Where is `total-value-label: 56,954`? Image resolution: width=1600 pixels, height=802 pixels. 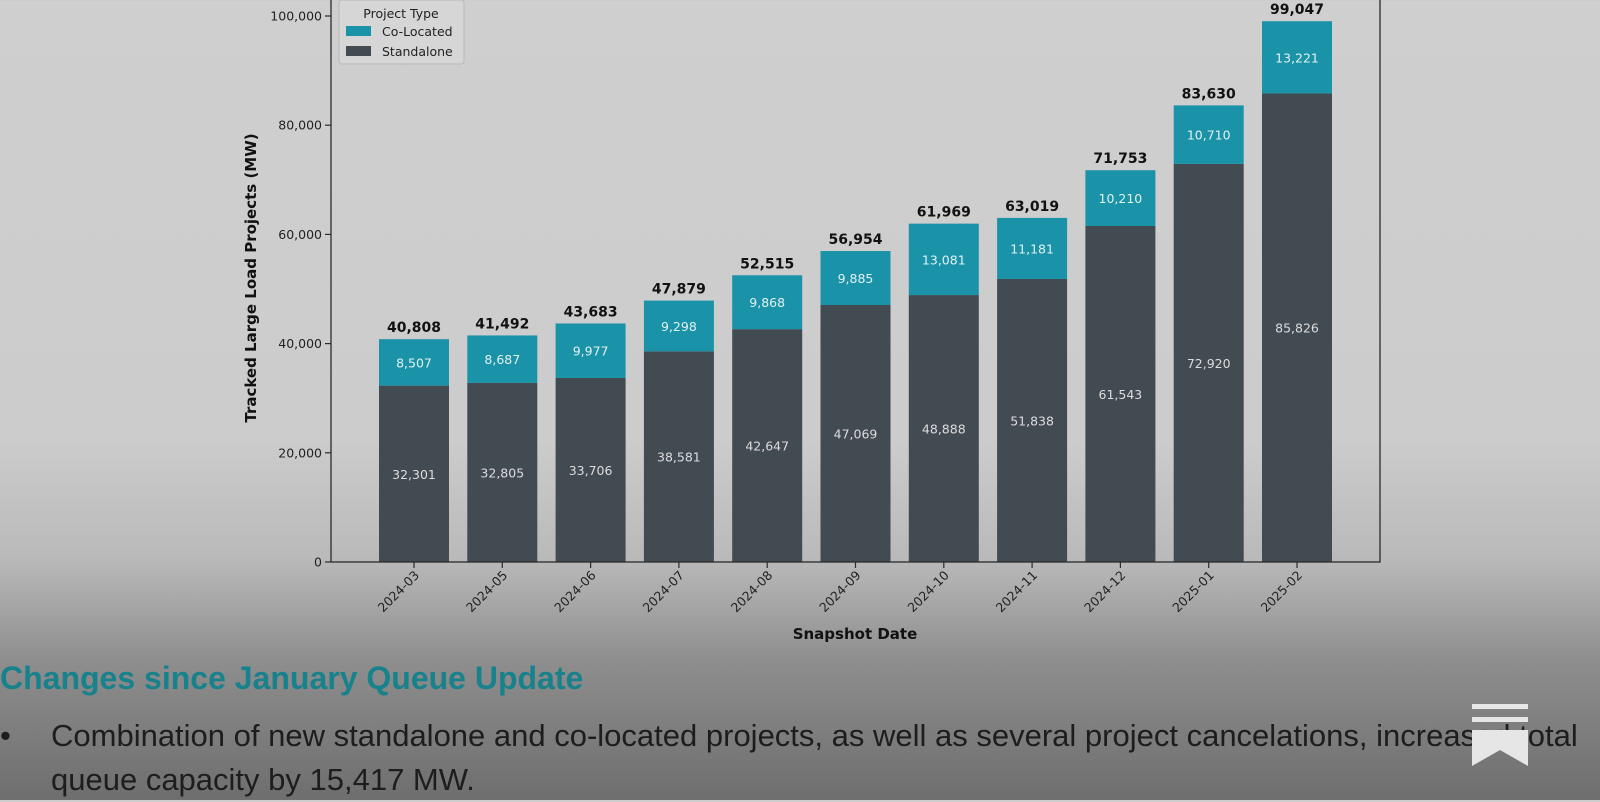
total-value-label: 56,954 is located at coordinates (855, 240).